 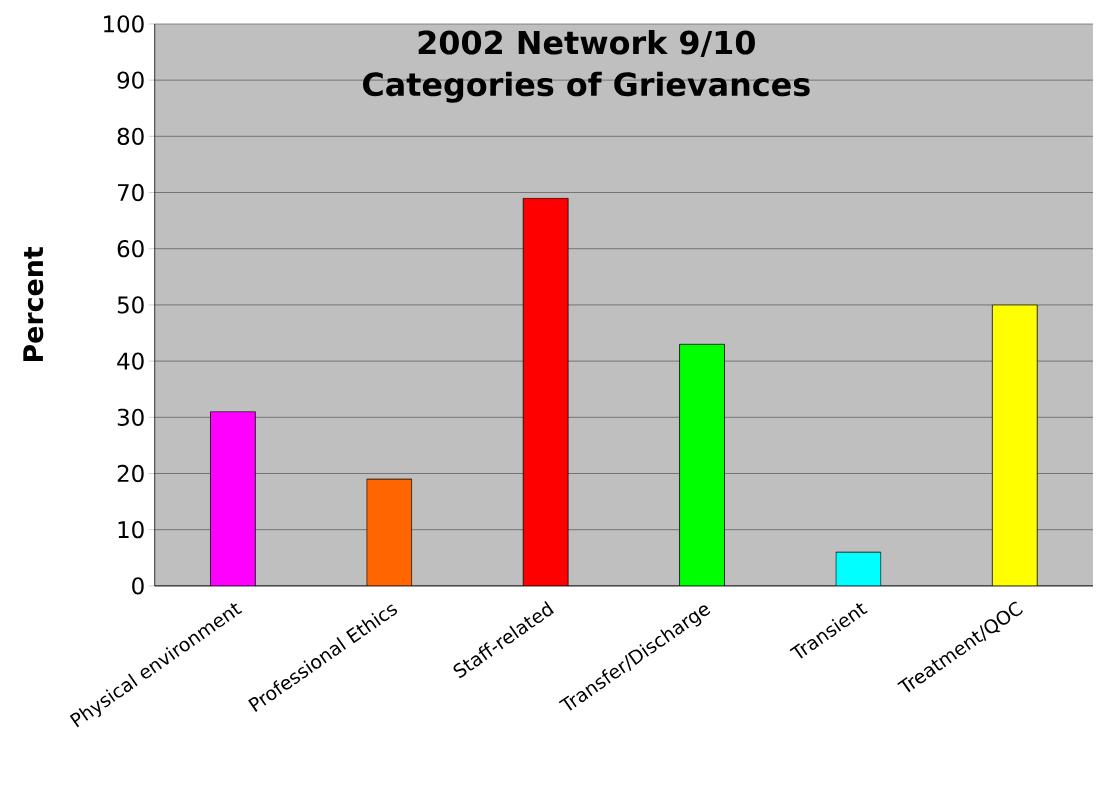 What do you see at coordinates (33, 303) in the screenshot?
I see `y-axis-title: Percent` at bounding box center [33, 303].